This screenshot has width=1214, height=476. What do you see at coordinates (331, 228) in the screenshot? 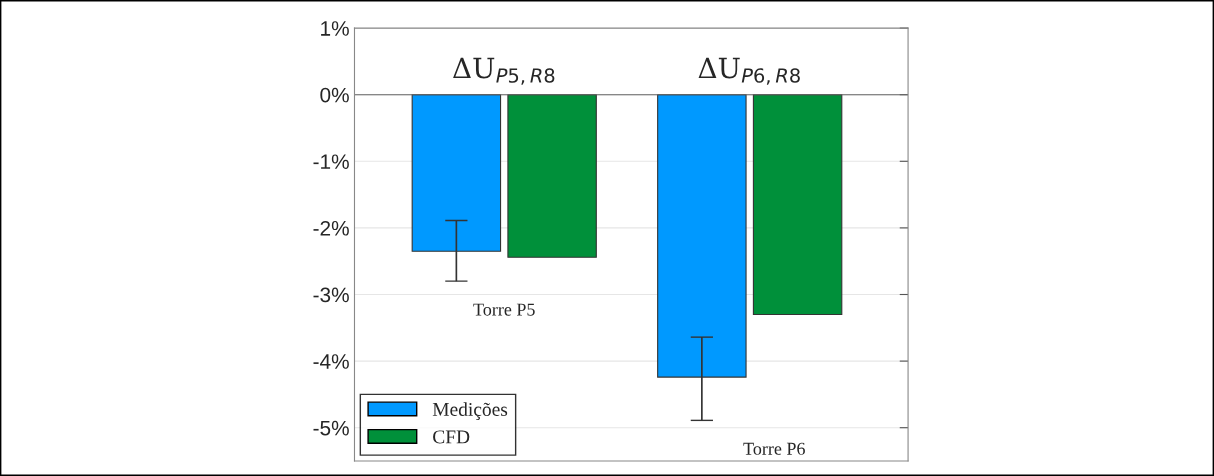
I see `y-tick-label: -2%` at bounding box center [331, 228].